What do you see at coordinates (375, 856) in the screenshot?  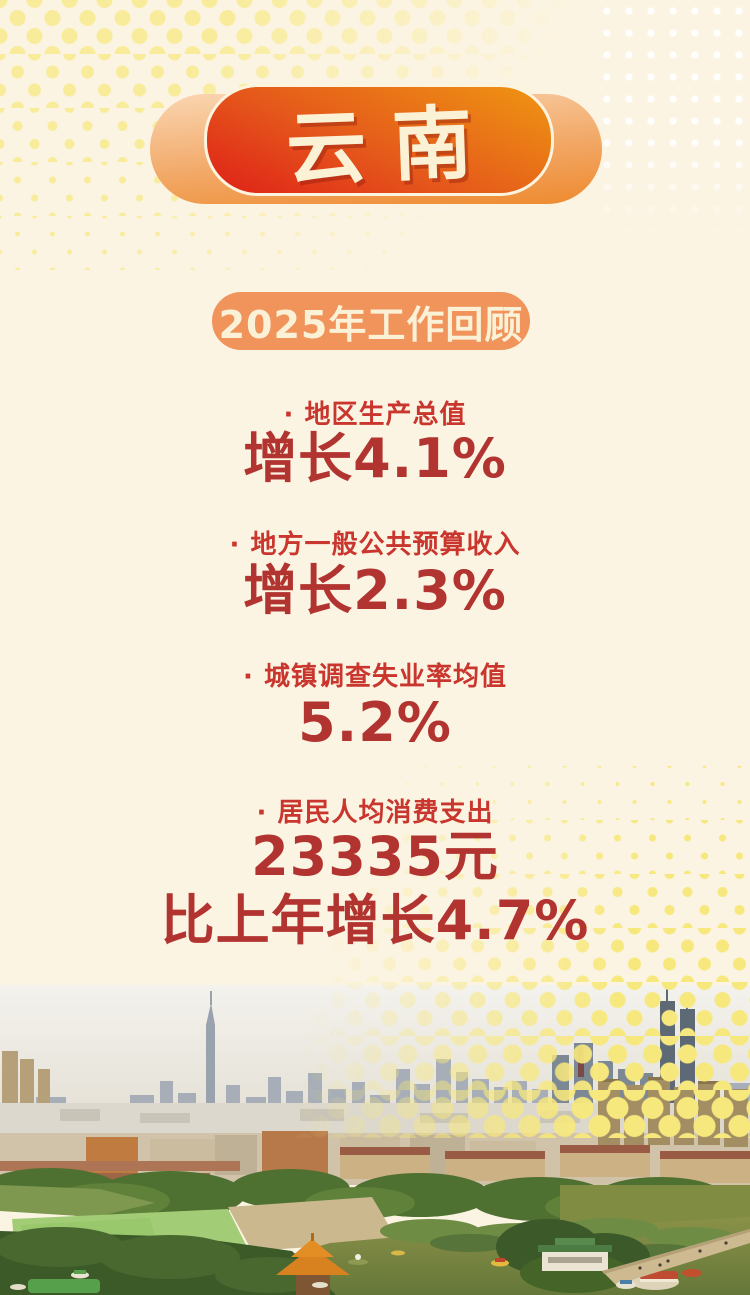 I see `stat-value-consumption: 23335元` at bounding box center [375, 856].